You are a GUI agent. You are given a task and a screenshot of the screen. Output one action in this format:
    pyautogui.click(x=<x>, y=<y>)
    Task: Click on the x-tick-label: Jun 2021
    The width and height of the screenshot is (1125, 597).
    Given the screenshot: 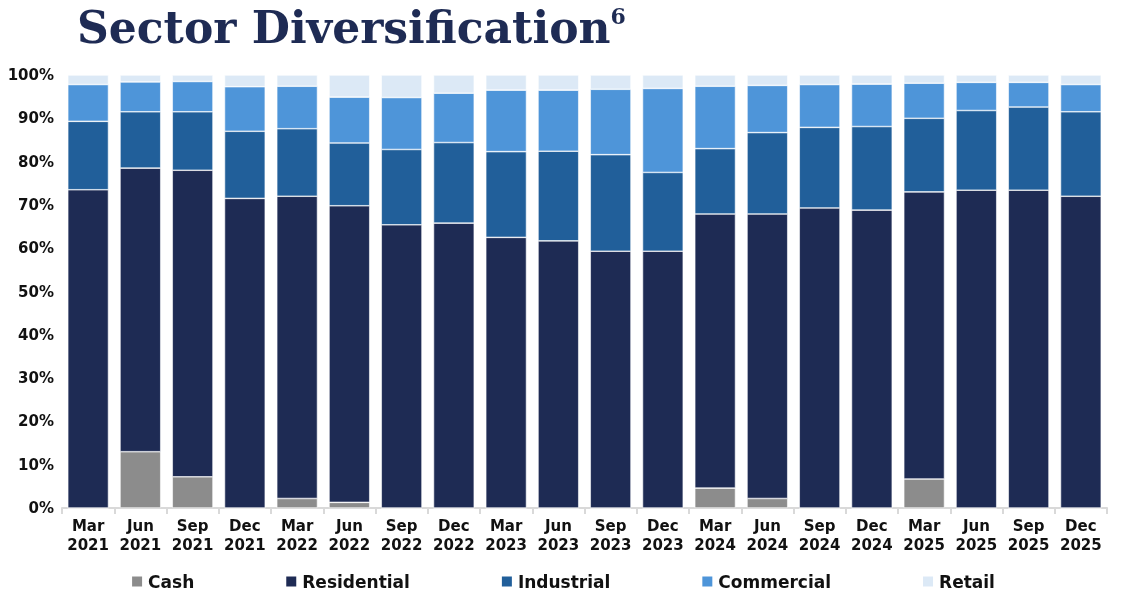 What is the action you would take?
    pyautogui.click(x=140, y=535)
    